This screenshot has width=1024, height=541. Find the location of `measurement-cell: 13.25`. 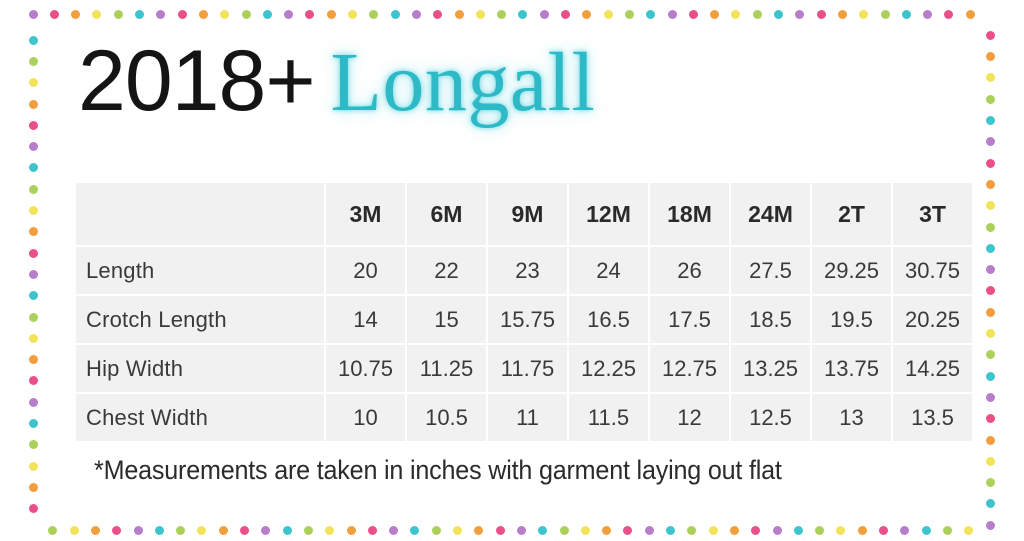

measurement-cell: 13.25 is located at coordinates (770, 368).